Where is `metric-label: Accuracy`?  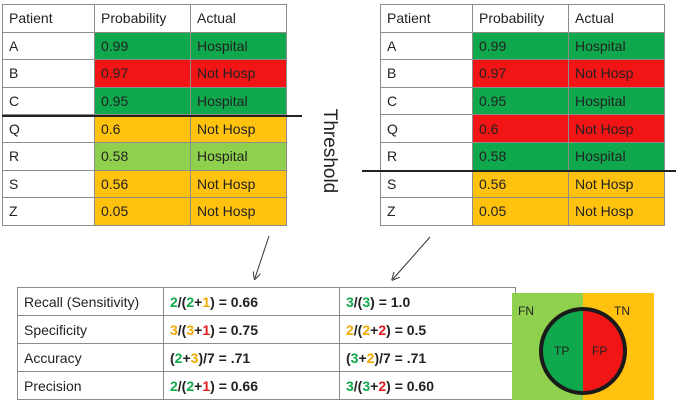
metric-label: Accuracy is located at coordinates (90, 357).